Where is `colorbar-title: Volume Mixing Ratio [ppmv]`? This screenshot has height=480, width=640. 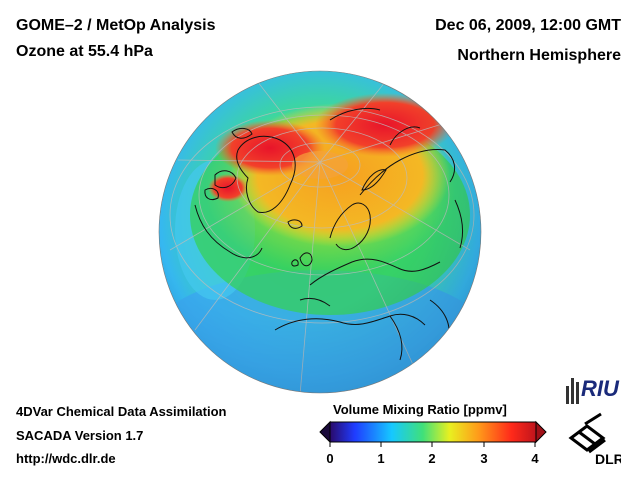 colorbar-title: Volume Mixing Ratio [ppmv] is located at coordinates (420, 409).